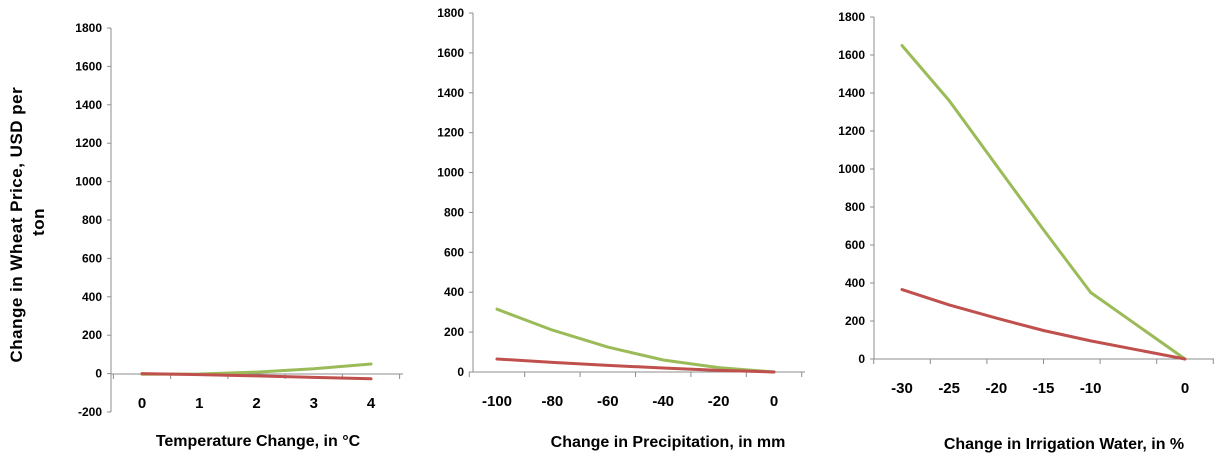 This screenshot has height=456, width=1214. Describe the element at coordinates (668, 442) in the screenshot. I see `x-axis-label: Change in Precipitation, in mm` at that location.